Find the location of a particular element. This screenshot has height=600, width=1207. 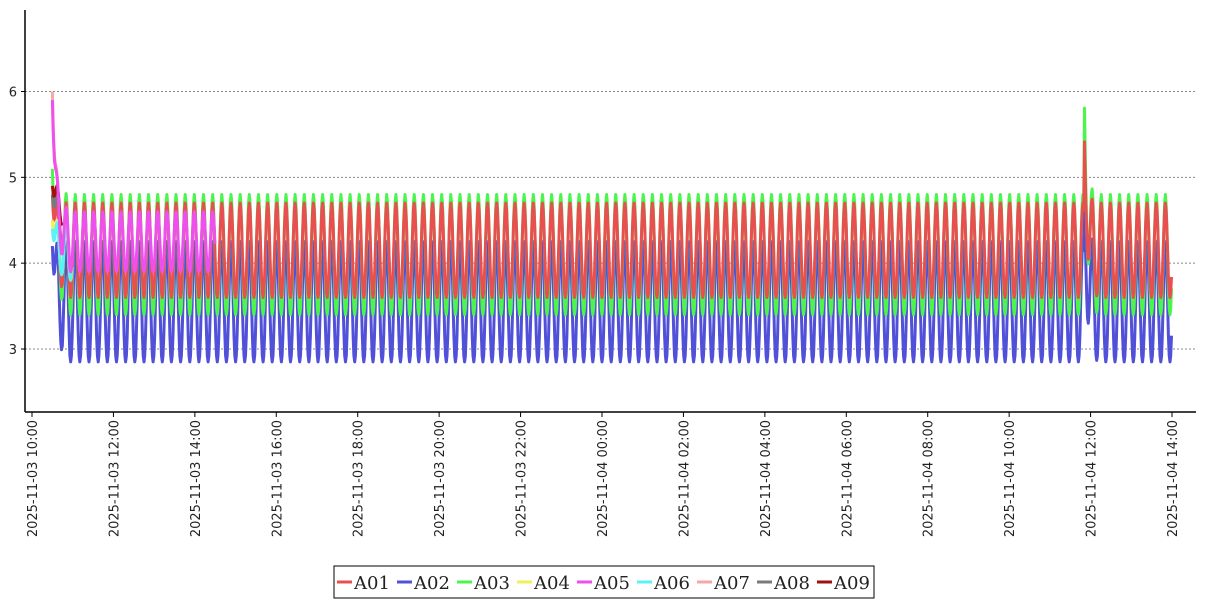

x-tick-label: 2025-11-04 14:00 is located at coordinates (1173, 478).